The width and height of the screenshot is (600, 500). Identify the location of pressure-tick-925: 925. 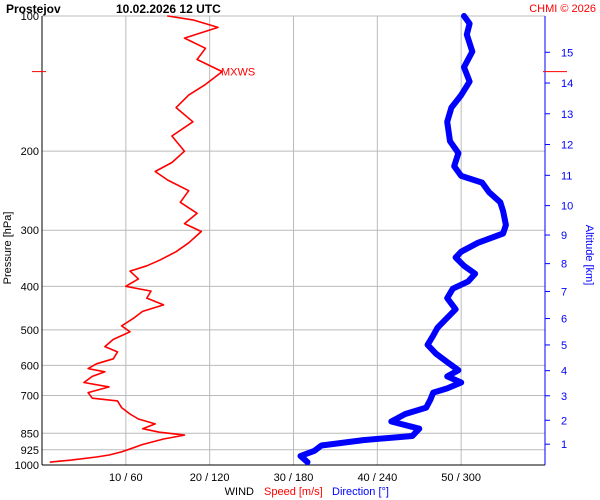
(30, 451).